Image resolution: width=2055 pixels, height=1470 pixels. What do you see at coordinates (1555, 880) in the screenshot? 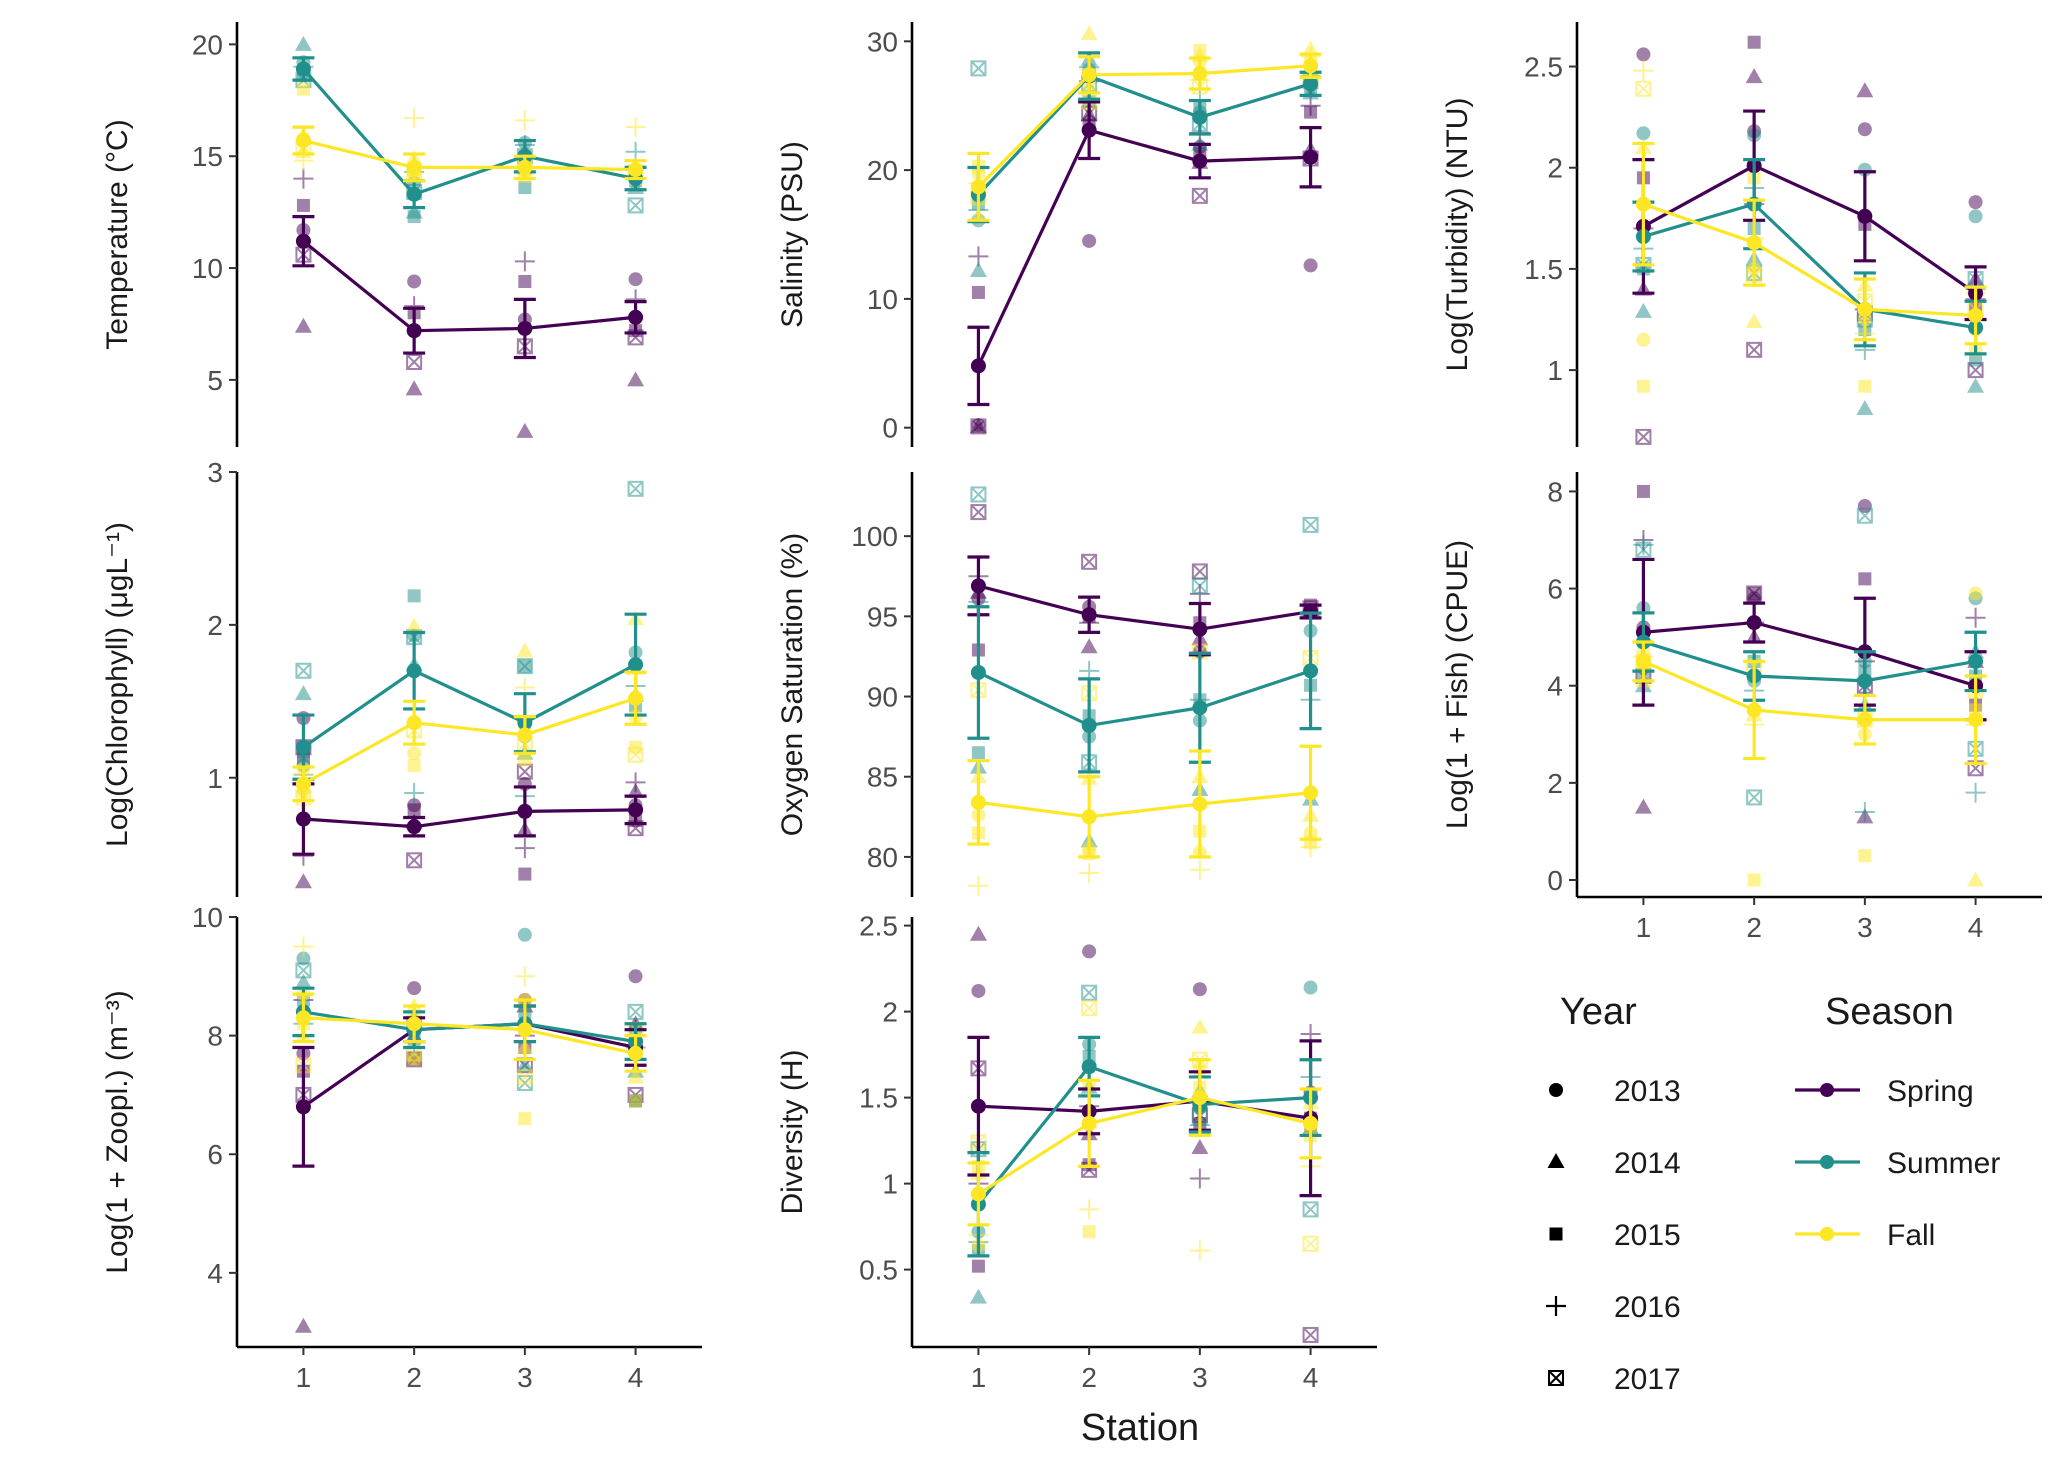
I see `y-tick-label: 0` at bounding box center [1555, 880].